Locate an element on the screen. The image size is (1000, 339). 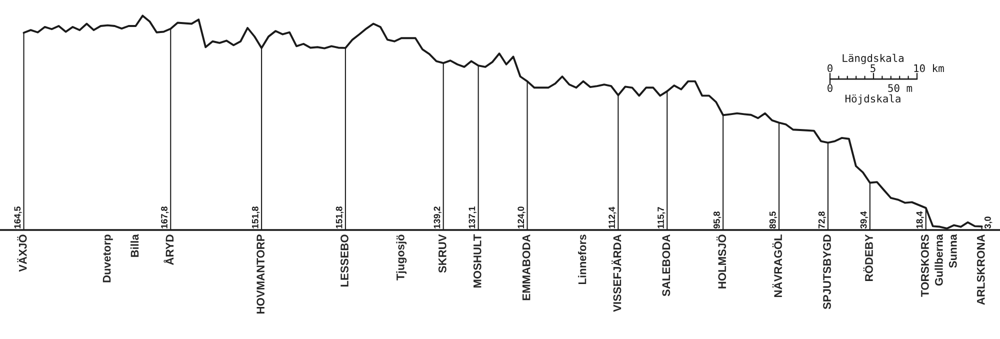
annotation: Längdskala is located at coordinates (873, 59).